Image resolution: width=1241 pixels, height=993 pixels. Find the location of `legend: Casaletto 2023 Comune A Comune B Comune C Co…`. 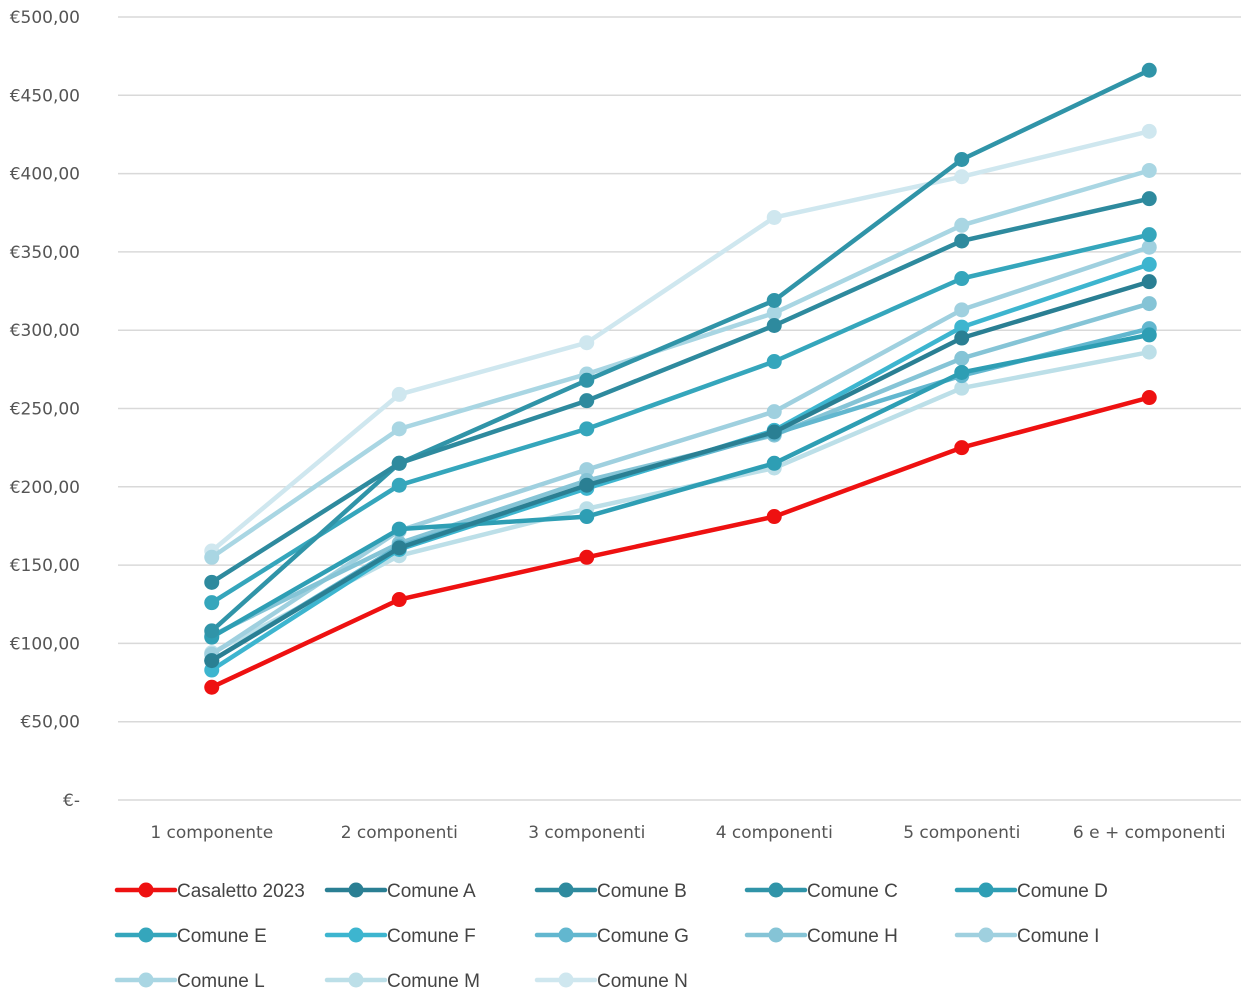

legend: Casaletto 2023 Comune A Comune B Comune C Co… is located at coordinates (611, 936).